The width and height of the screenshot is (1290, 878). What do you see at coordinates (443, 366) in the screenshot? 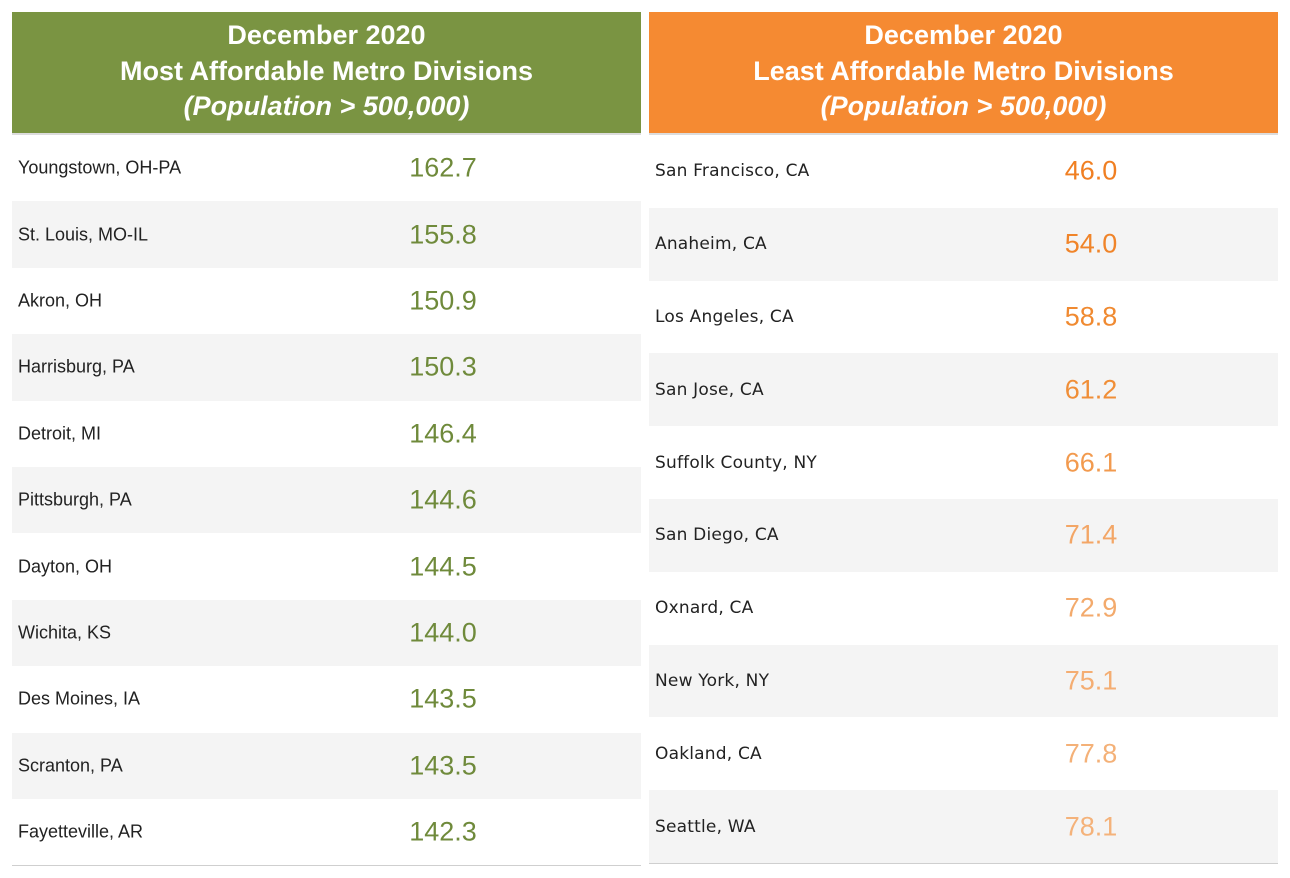
I see `affordability-value: 150.3` at bounding box center [443, 366].